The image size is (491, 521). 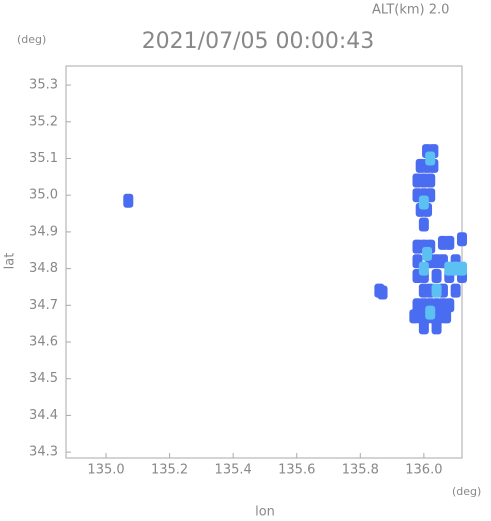 I want to click on x-unit: (deg), so click(x=466, y=491).